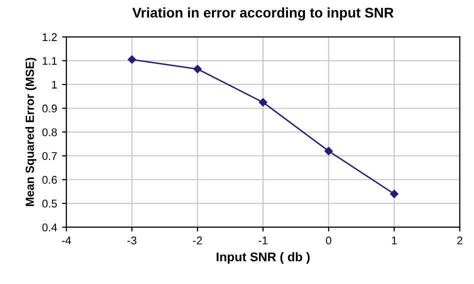  Describe the element at coordinates (197, 240) in the screenshot. I see `x-tick-label: -2` at that location.